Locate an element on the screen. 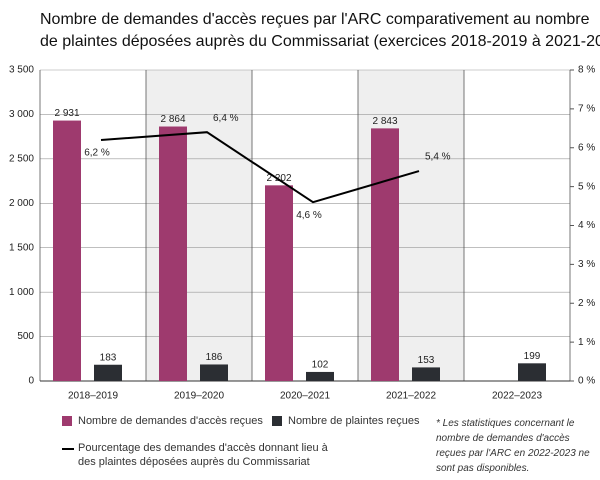  data-label: 199 is located at coordinates (532, 356).